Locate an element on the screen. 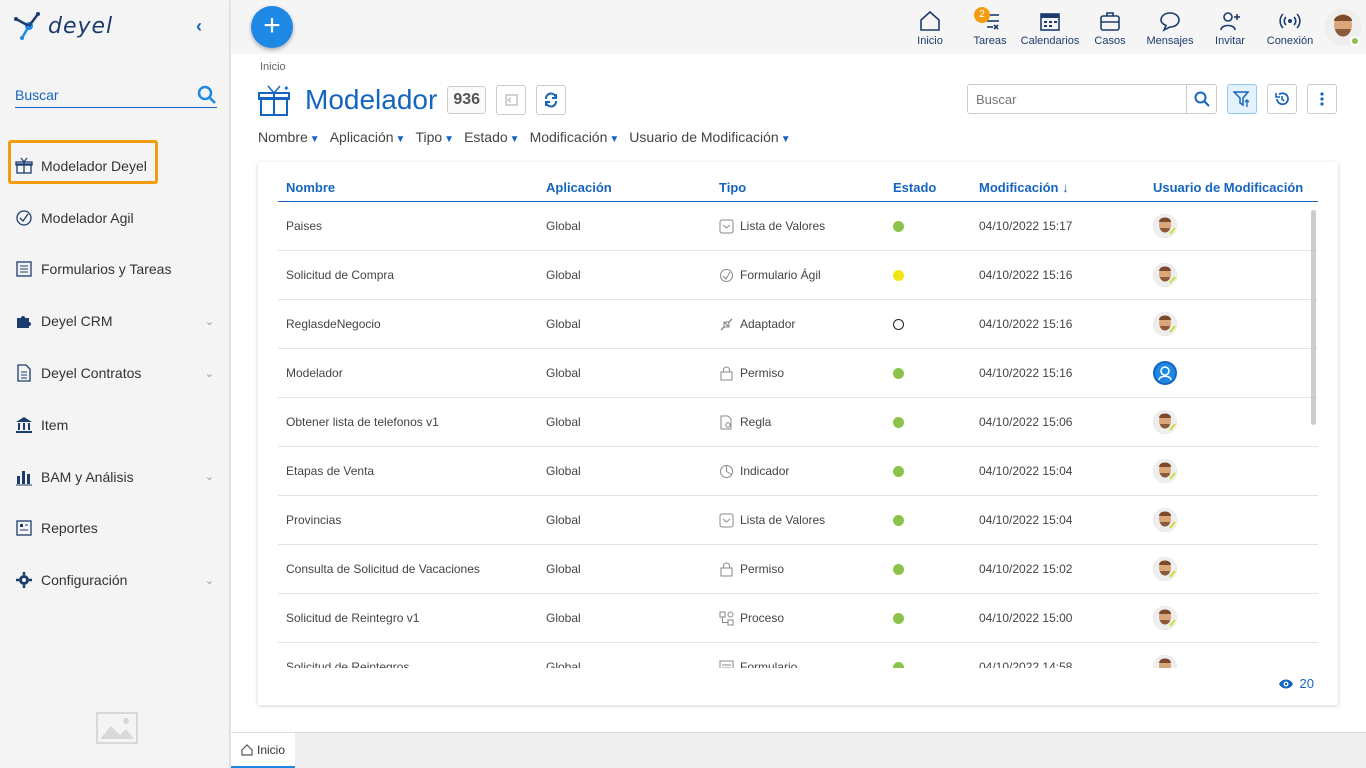 The image size is (1366, 768). header-aplicacion: Aplicación is located at coordinates (579, 187).